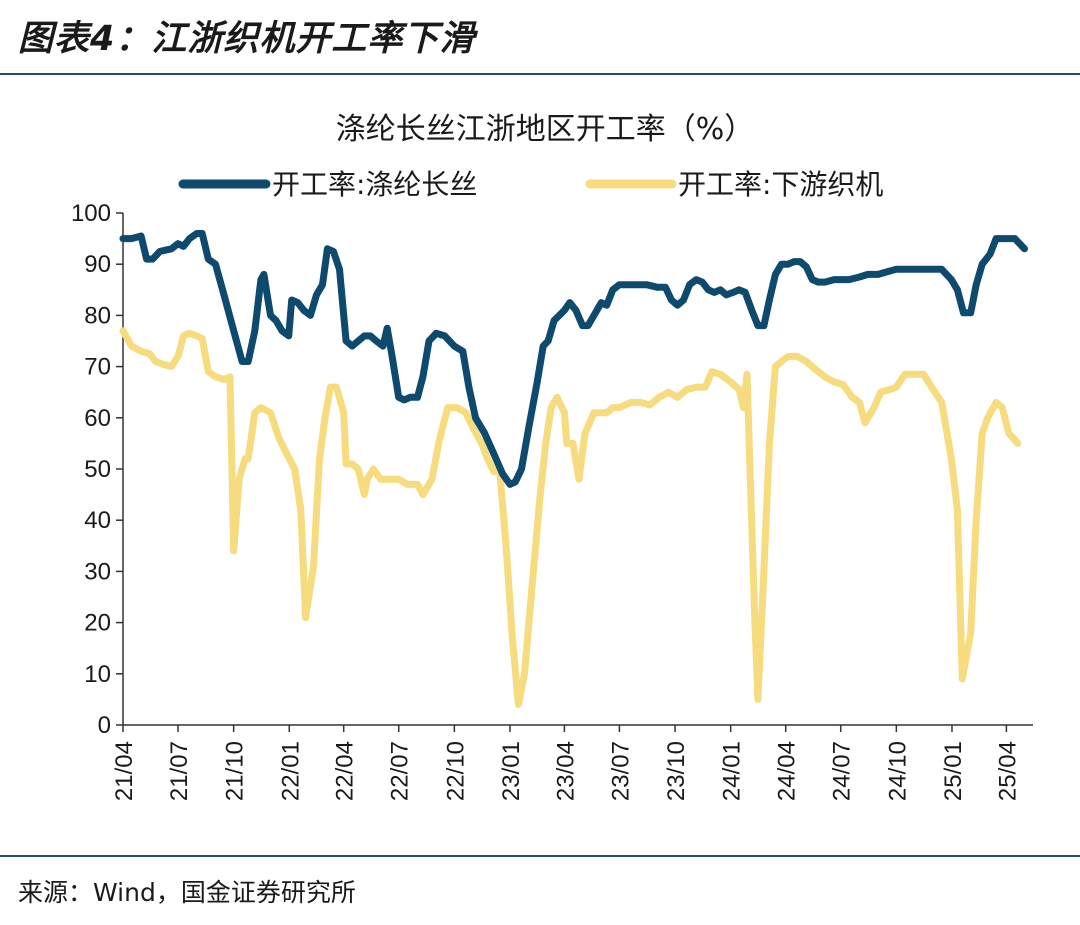 This screenshot has width=1080, height=925. I want to click on x-tick-label: 21/10, so click(235, 771).